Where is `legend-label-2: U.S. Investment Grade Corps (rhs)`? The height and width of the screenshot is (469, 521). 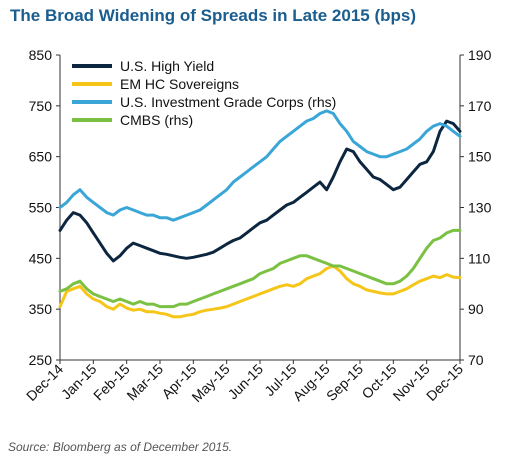
legend-label-2: U.S. Investment Grade Corps (rhs) is located at coordinates (228, 102).